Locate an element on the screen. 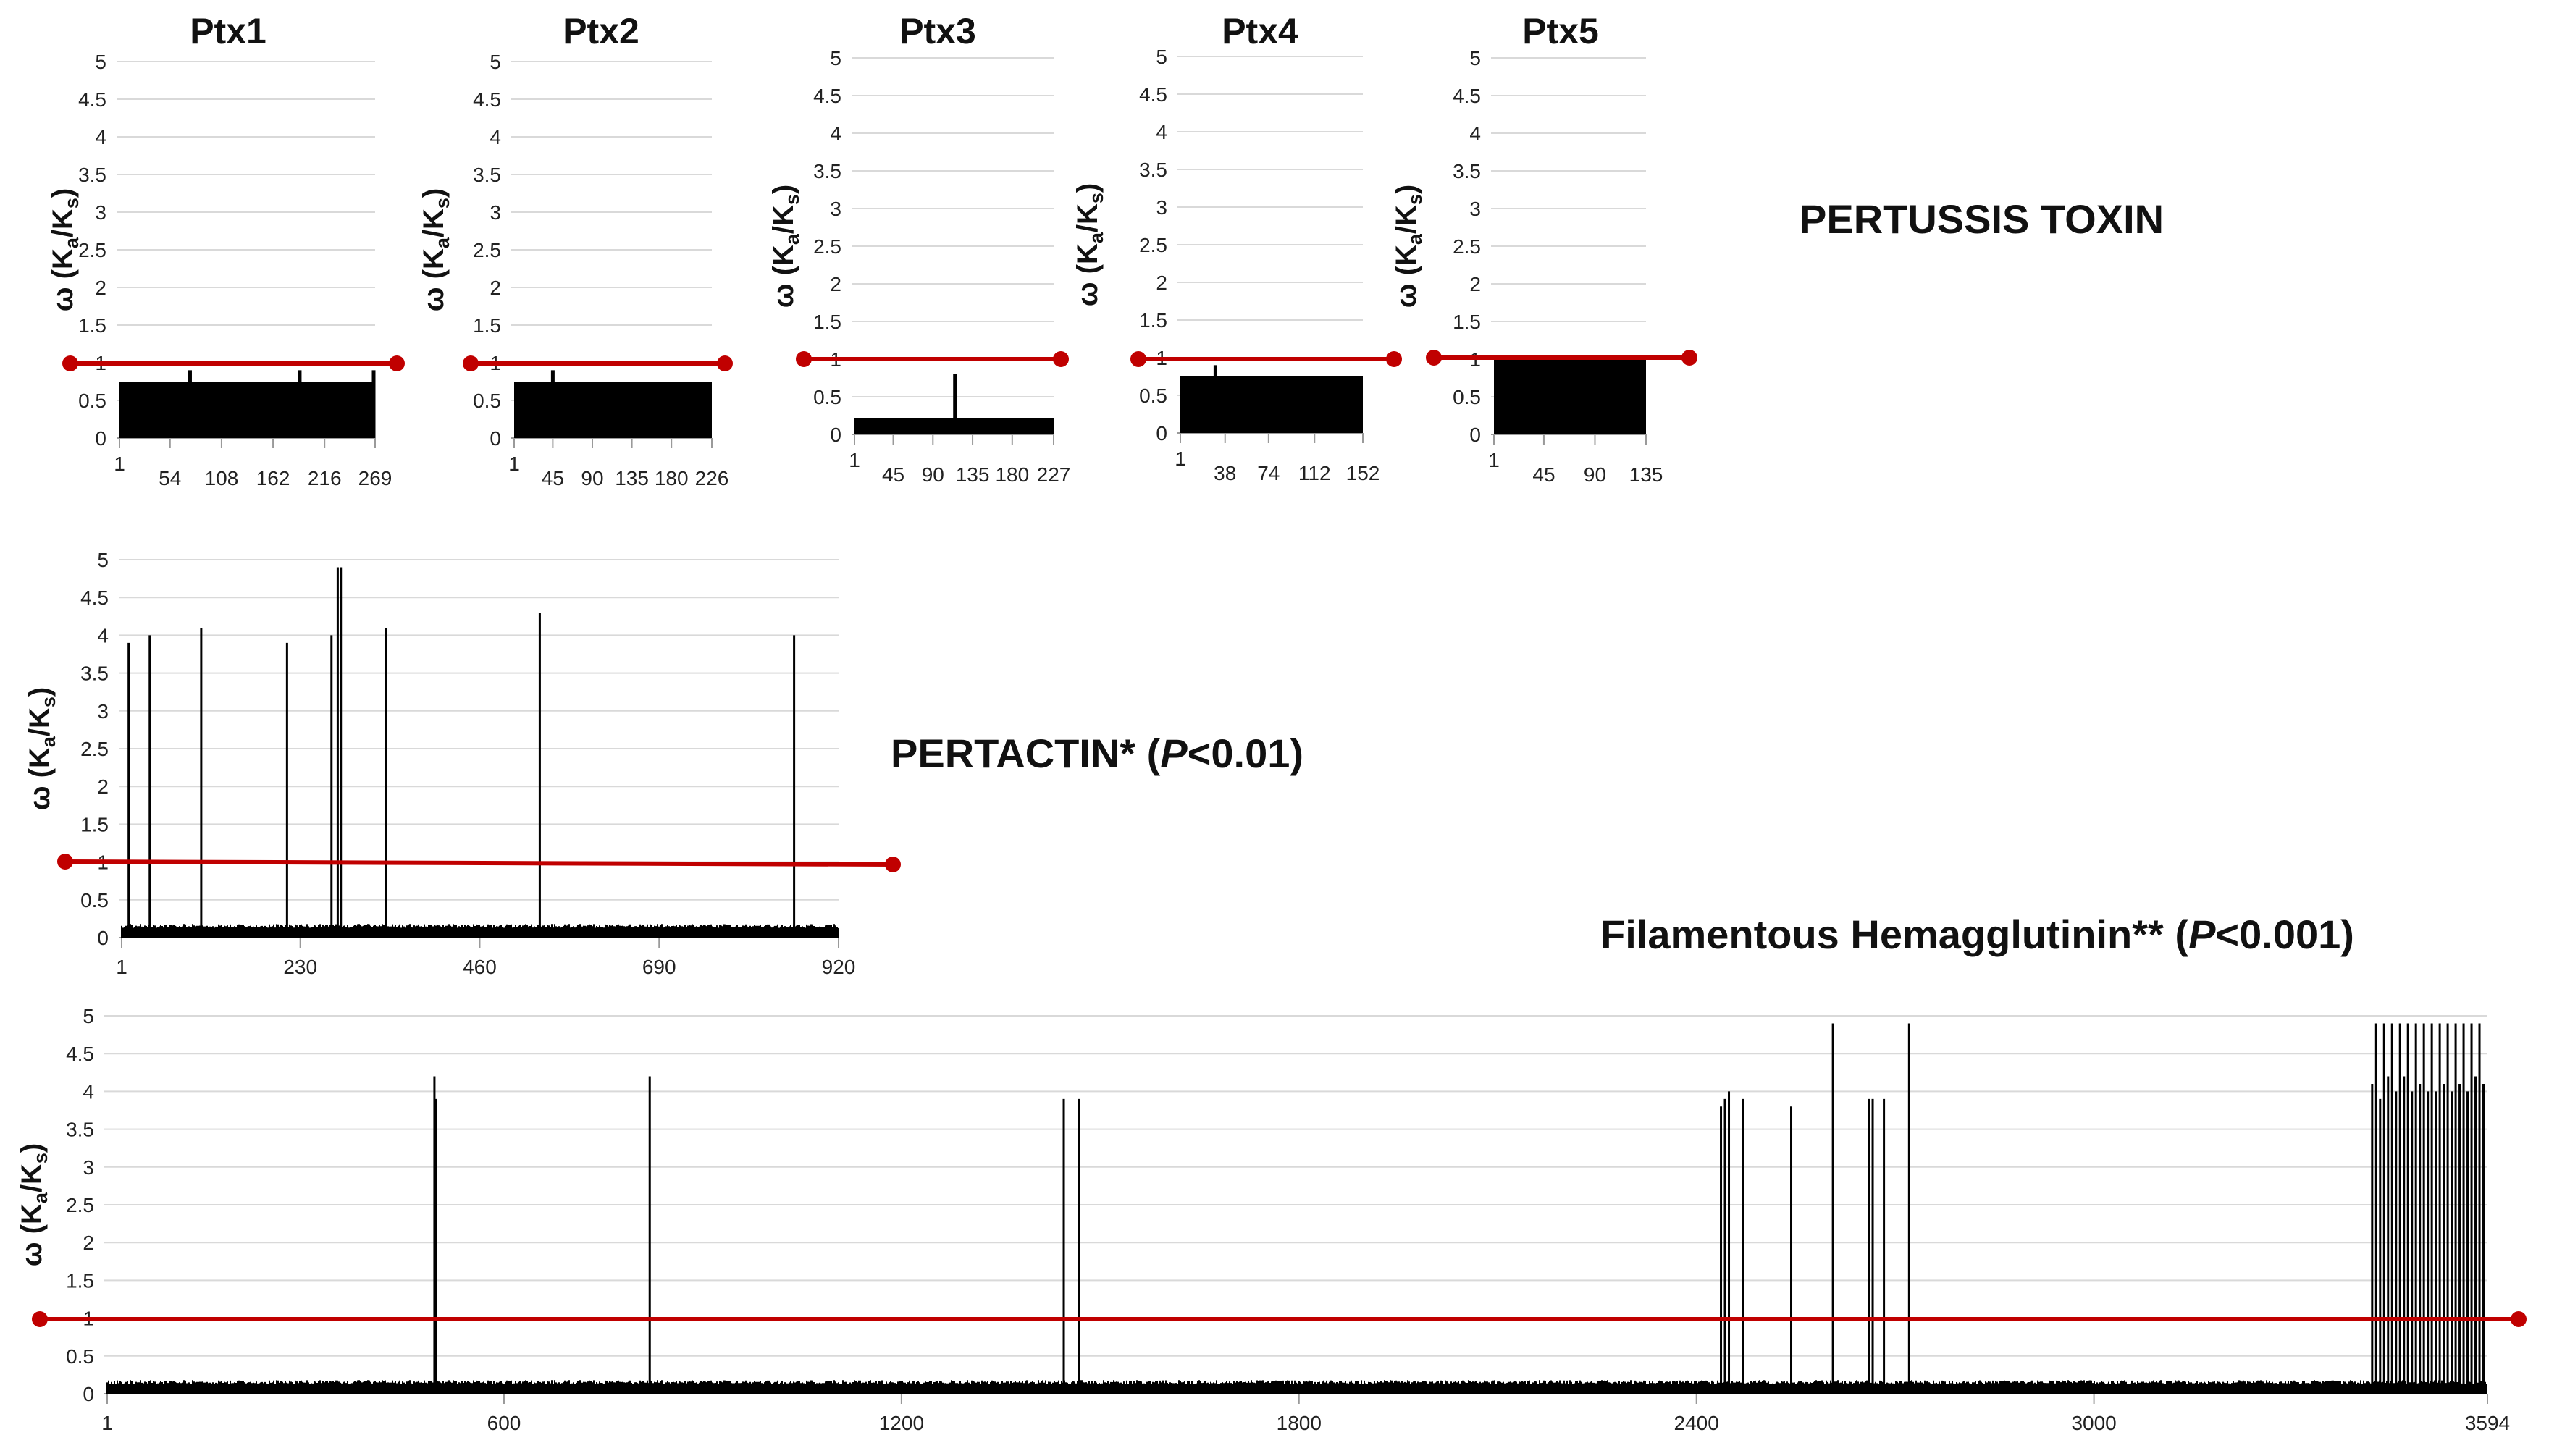 This screenshot has height=1456, width=2549. ptx1-ytick-label: 0.5 is located at coordinates (92, 401).